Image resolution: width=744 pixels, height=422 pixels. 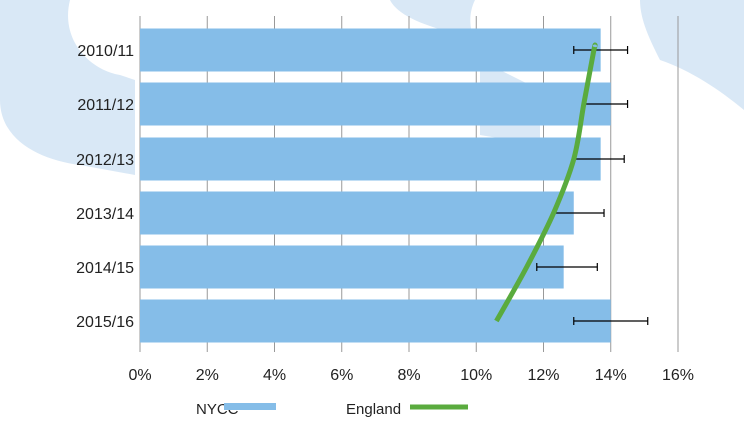 What do you see at coordinates (105, 322) in the screenshot?
I see `category-label: 2015/16` at bounding box center [105, 322].